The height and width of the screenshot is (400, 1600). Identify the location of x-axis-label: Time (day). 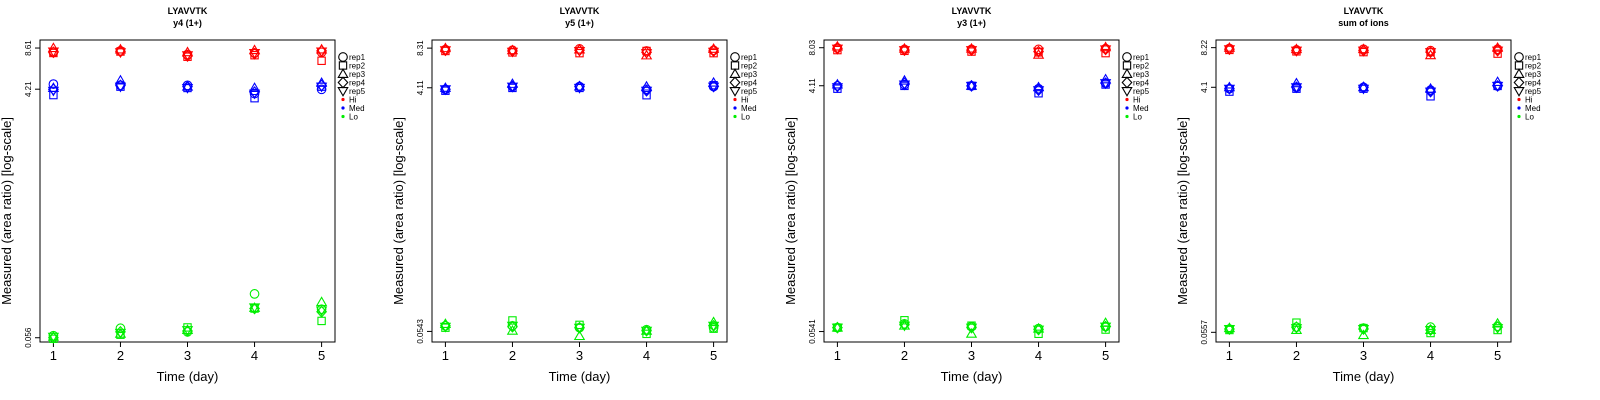
(580, 376).